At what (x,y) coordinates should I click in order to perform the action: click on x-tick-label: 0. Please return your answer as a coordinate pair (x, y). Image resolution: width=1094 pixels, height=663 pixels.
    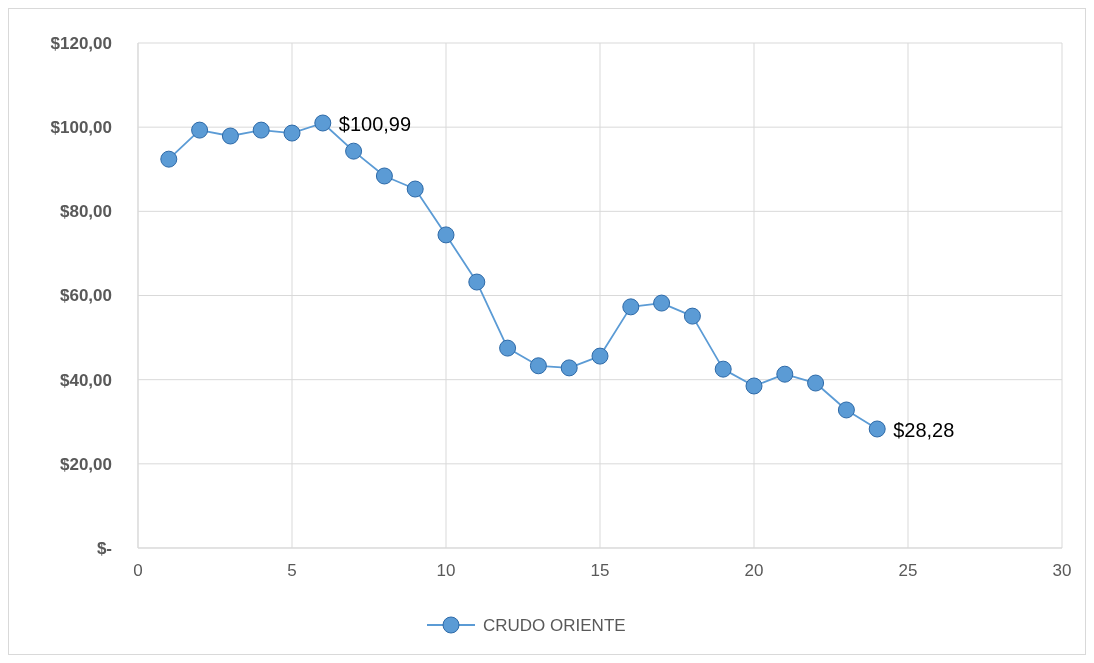
    Looking at the image, I should click on (138, 570).